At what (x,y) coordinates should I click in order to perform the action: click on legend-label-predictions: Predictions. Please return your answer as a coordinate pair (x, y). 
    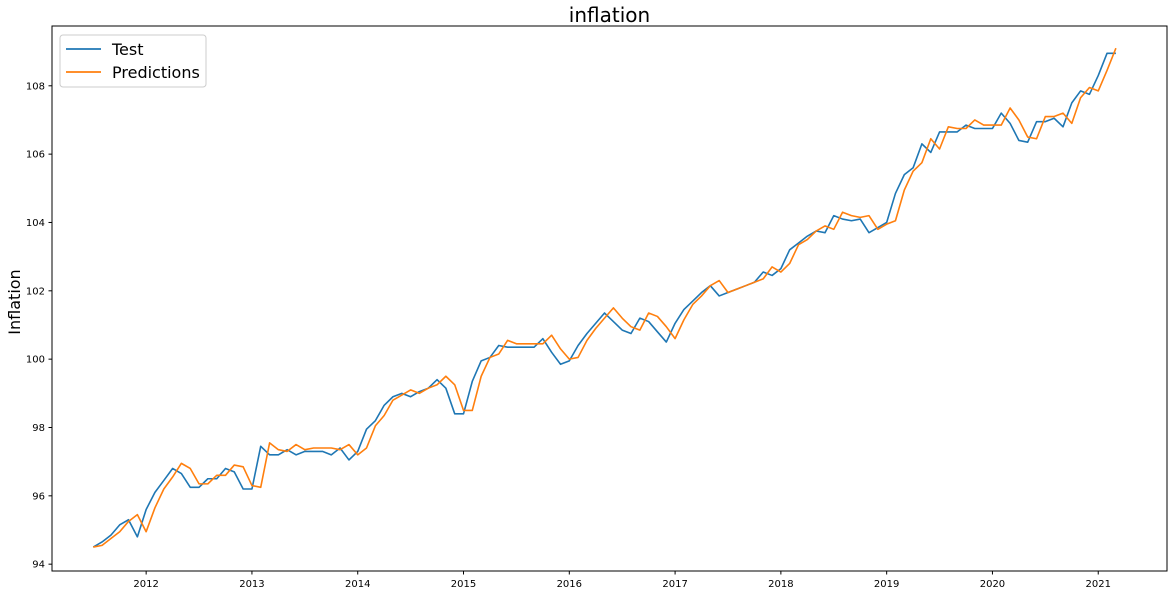
    Looking at the image, I should click on (156, 72).